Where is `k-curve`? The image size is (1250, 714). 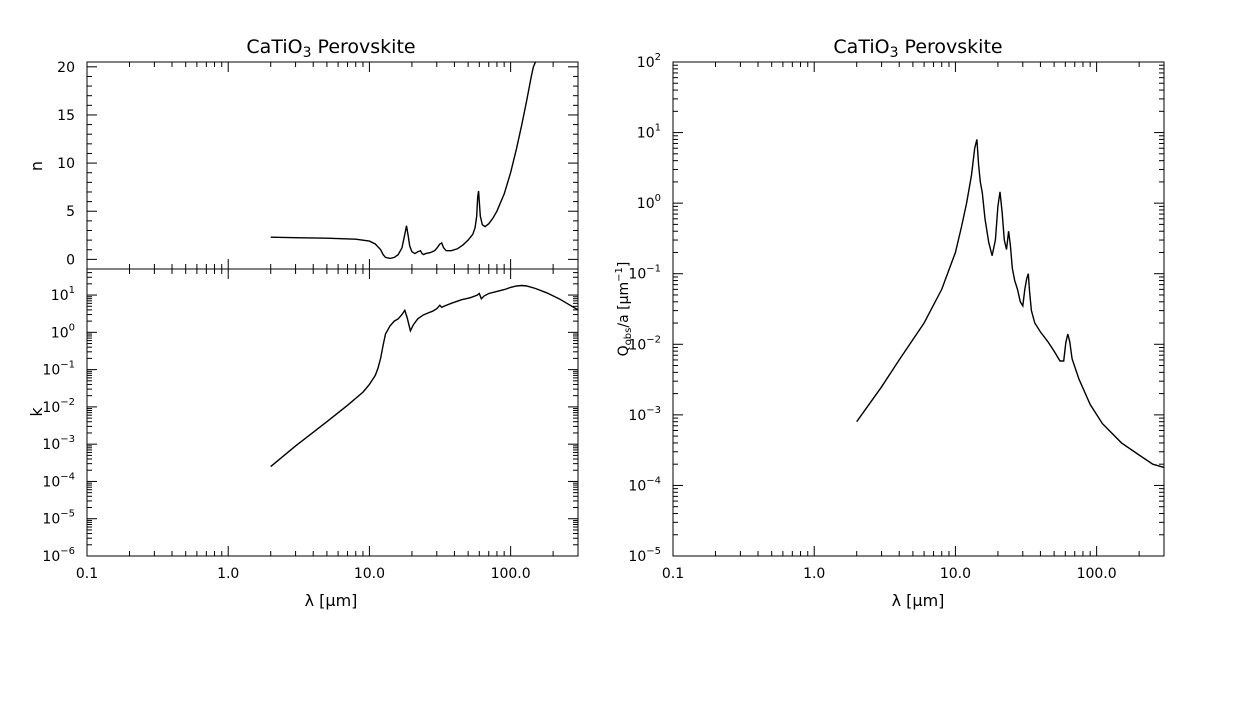
k-curve is located at coordinates (424, 376).